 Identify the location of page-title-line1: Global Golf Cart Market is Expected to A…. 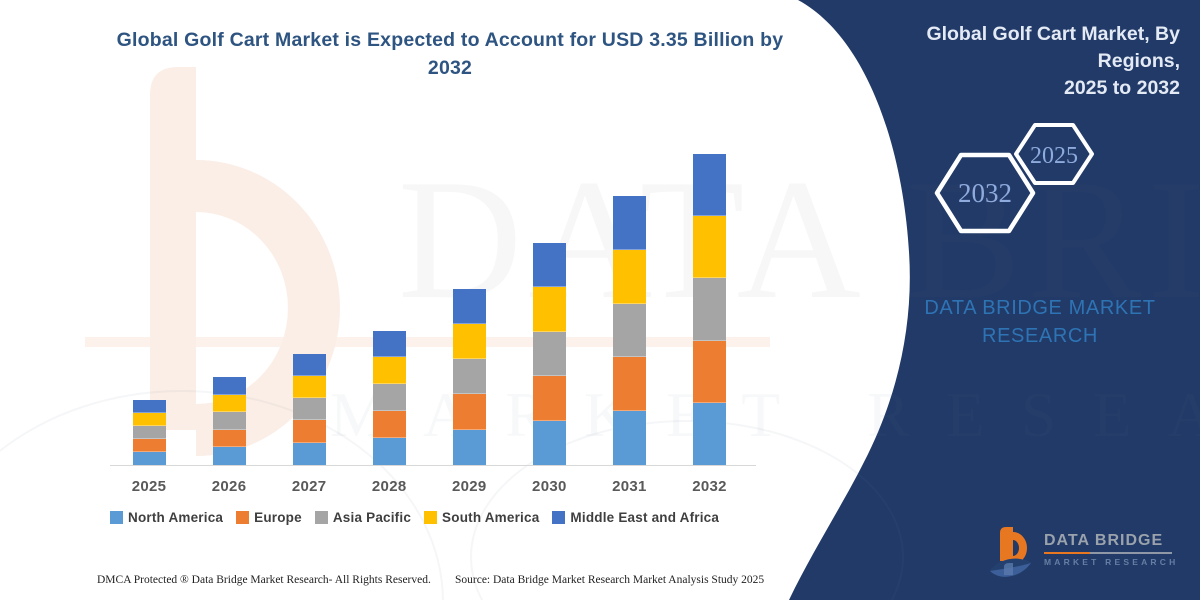
(450, 40).